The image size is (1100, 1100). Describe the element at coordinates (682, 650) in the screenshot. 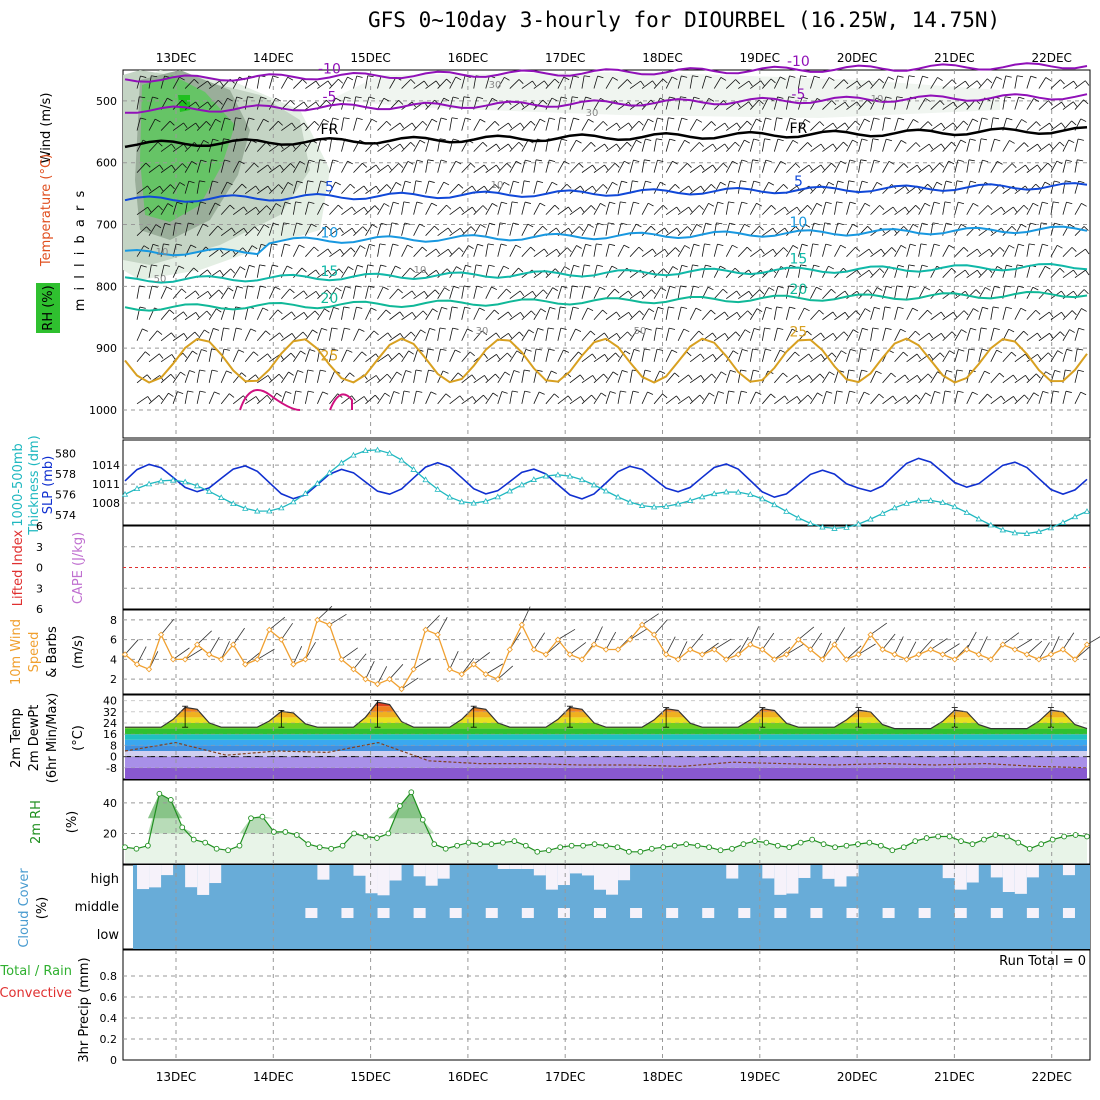

I see `wind-barb-10m` at that location.